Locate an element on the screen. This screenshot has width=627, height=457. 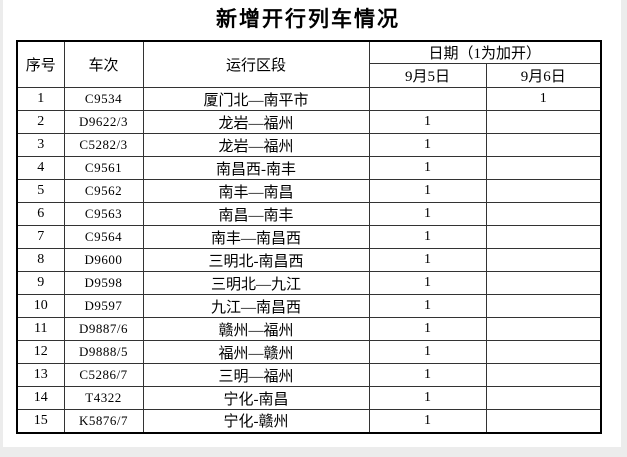
cell-train-number: C5286/7 is located at coordinates (103, 375).